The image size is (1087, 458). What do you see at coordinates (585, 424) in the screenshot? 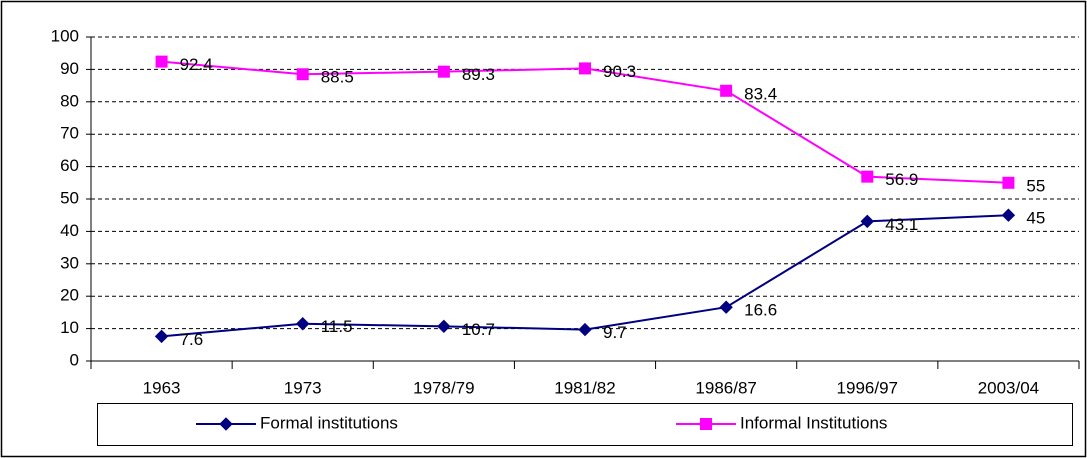
I see `legend-box` at bounding box center [585, 424].